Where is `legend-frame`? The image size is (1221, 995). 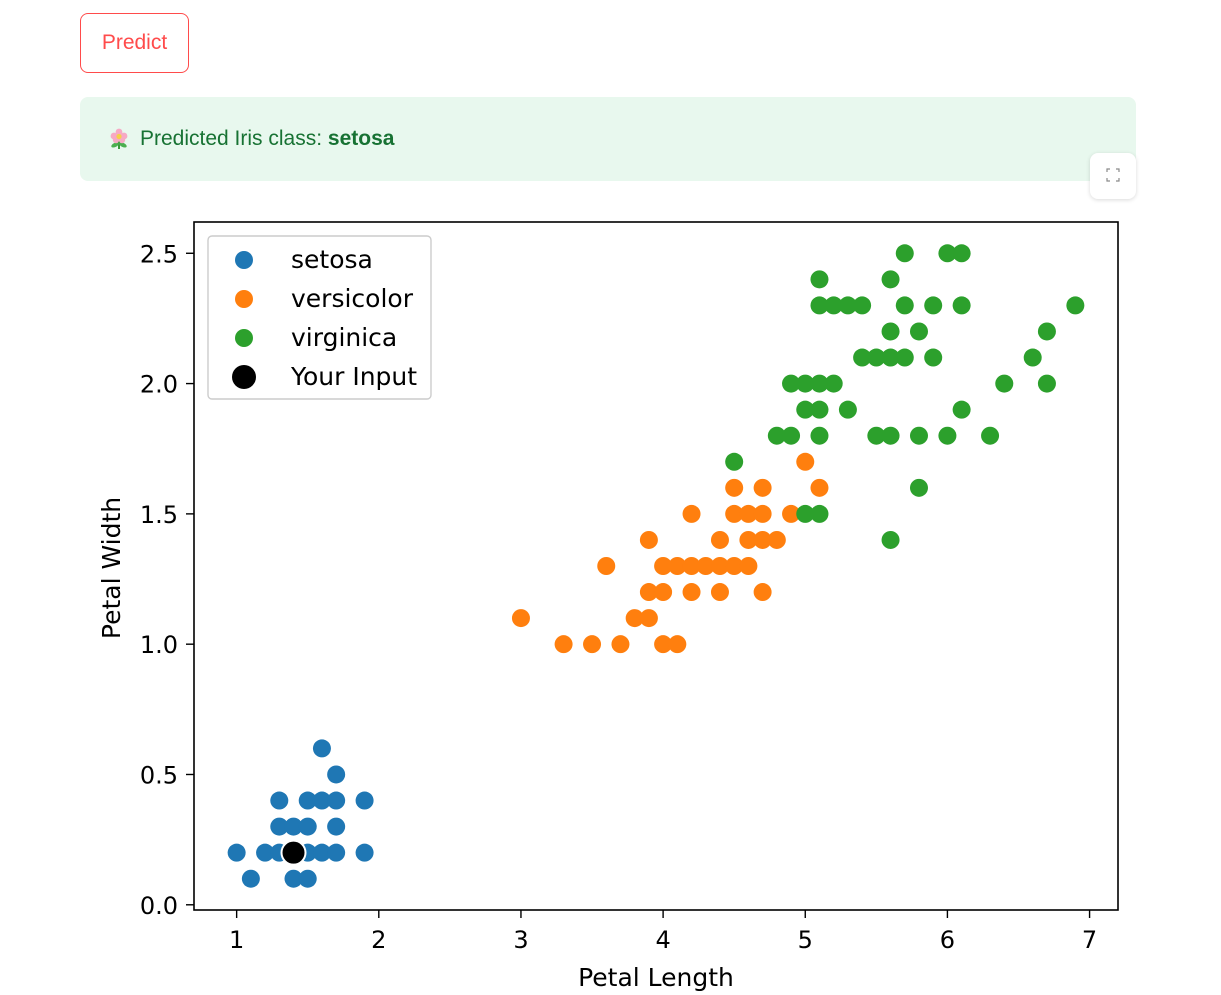
legend-frame is located at coordinates (319, 317).